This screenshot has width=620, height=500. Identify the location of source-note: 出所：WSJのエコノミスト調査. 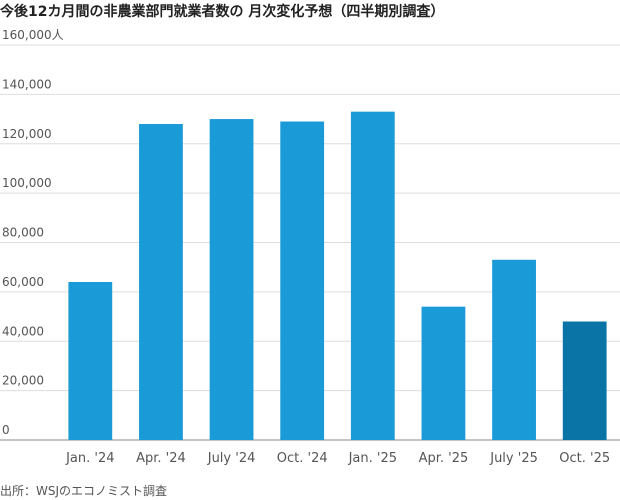
(83, 491).